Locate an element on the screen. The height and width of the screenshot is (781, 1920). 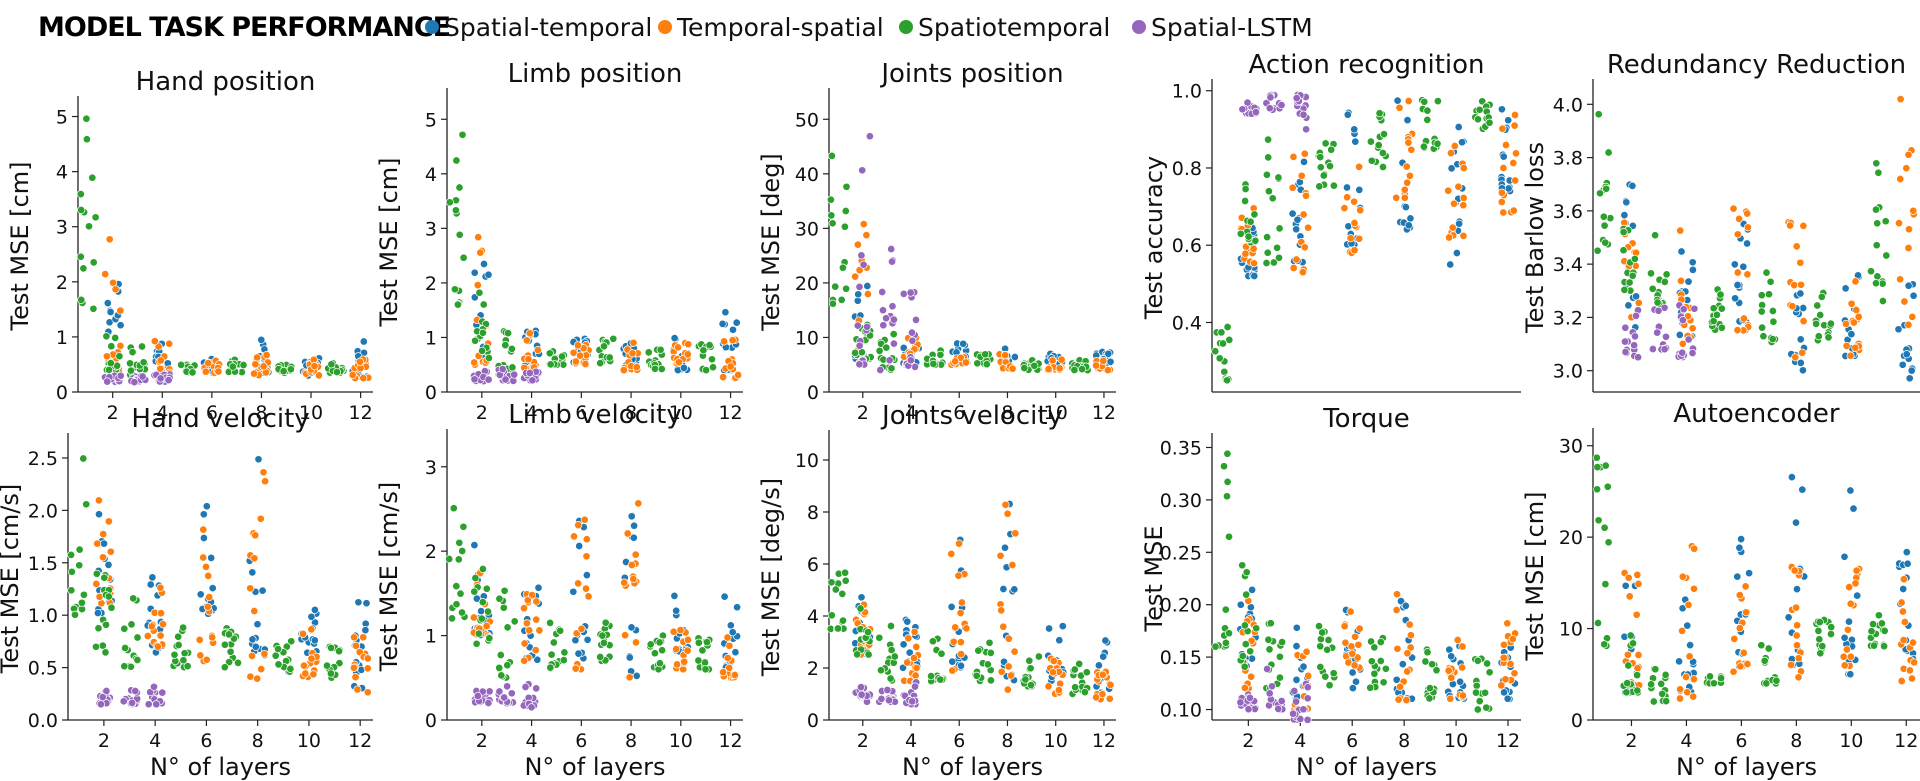
y-tick-label: 20 is located at coordinates (807, 284).